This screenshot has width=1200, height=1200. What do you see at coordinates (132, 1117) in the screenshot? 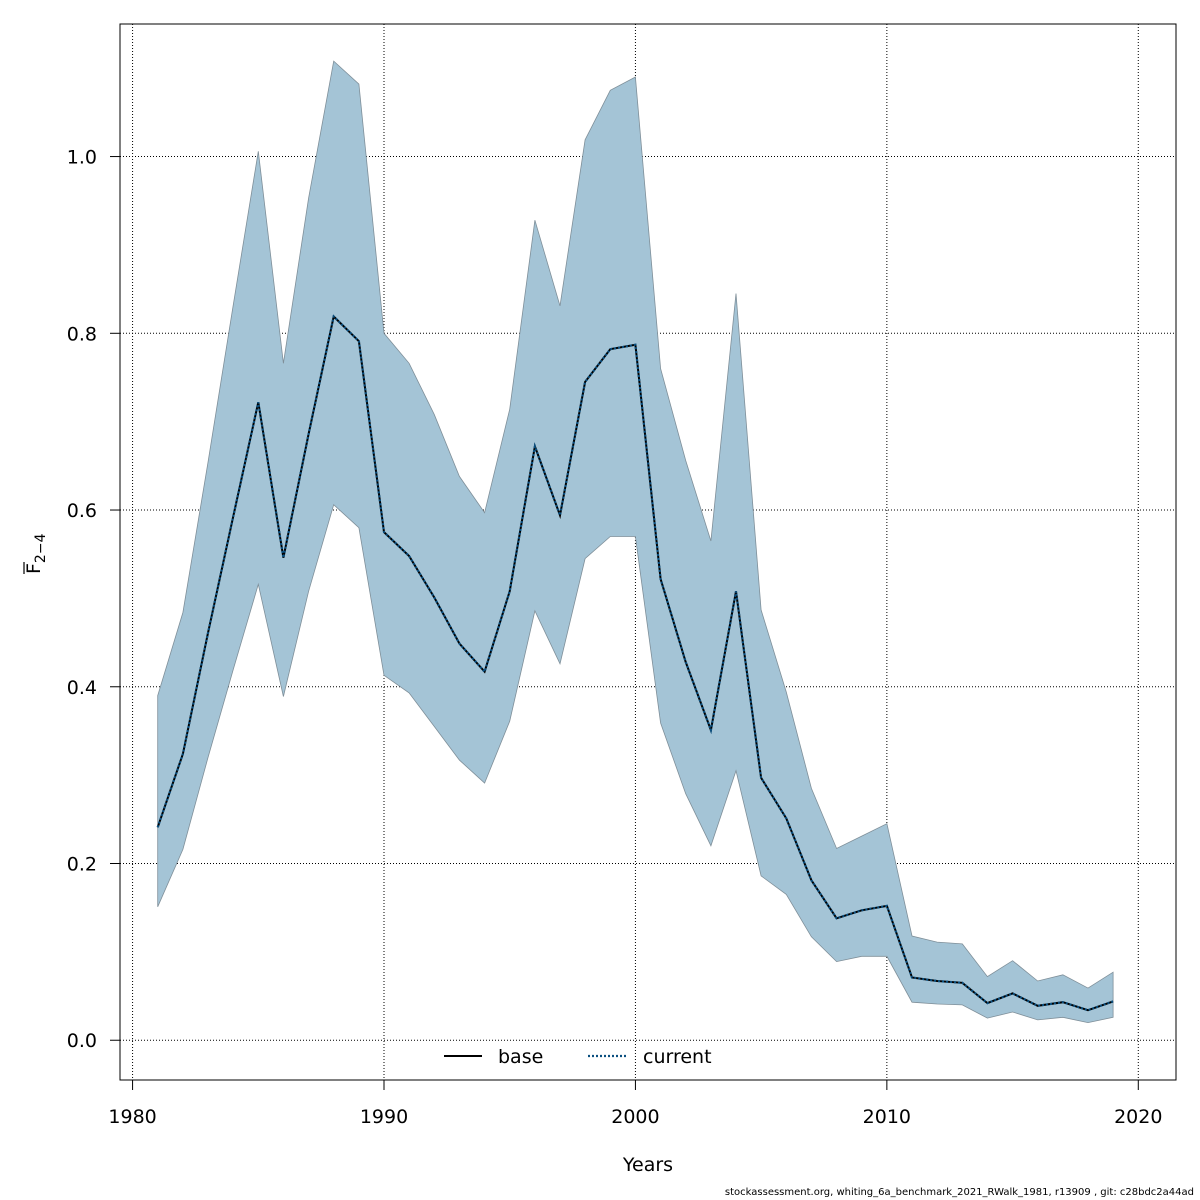
I see `x-tick-label: 1980` at bounding box center [132, 1117].